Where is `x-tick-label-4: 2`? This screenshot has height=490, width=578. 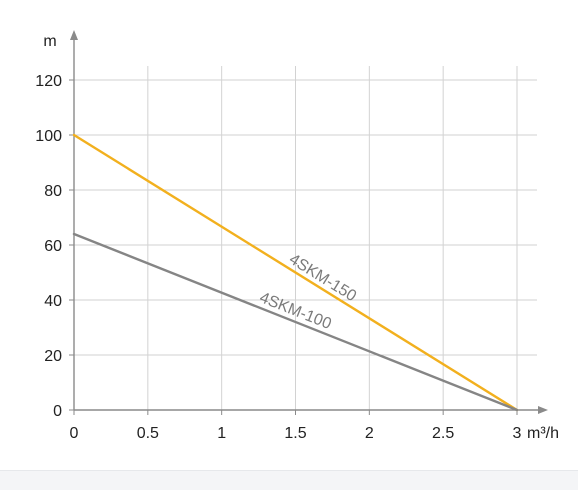 x-tick-label-4: 2 is located at coordinates (369, 433).